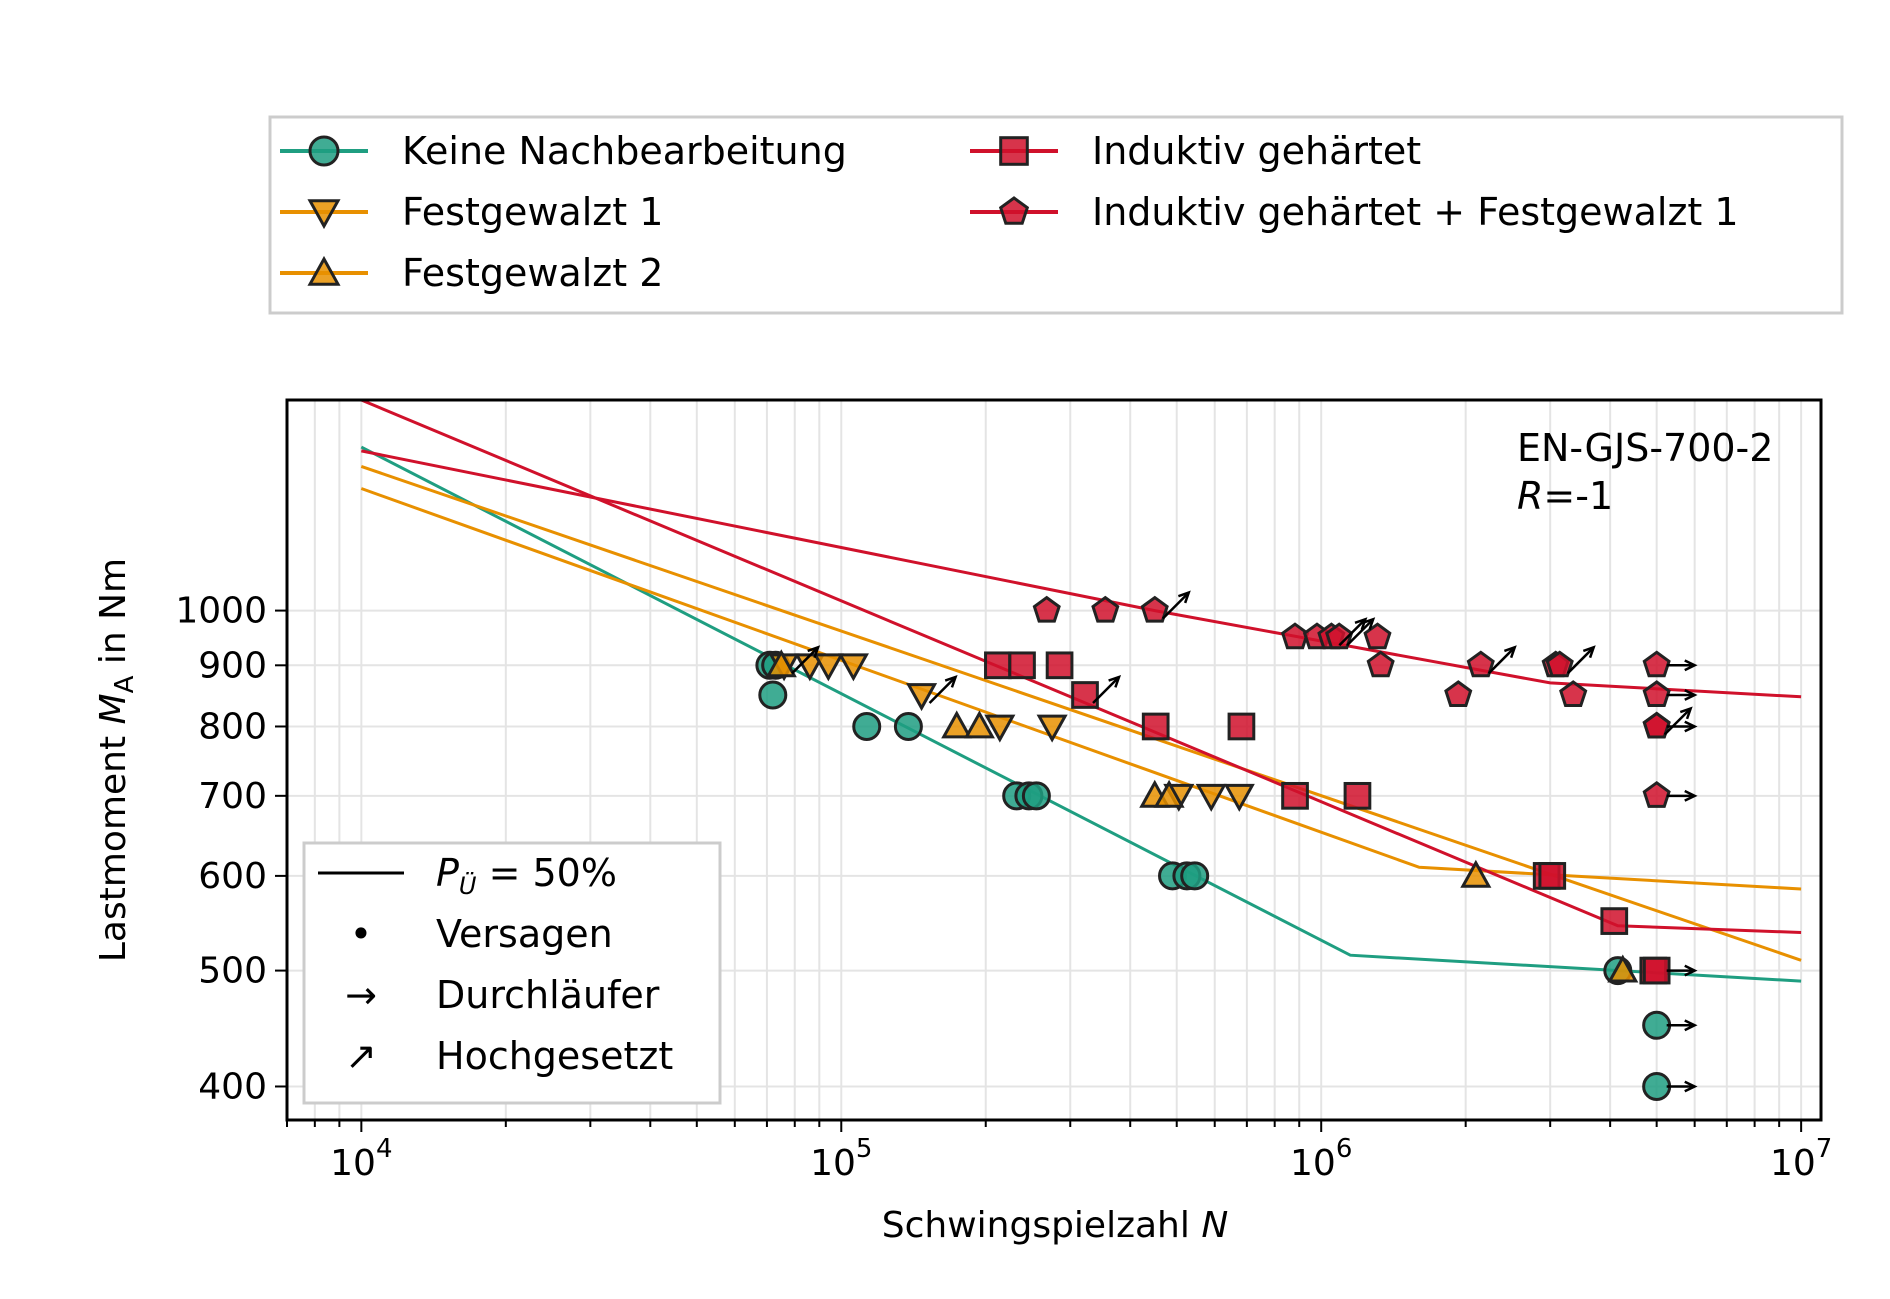 The width and height of the screenshot is (1890, 1299). I want to click on legend-marker-square, so click(1014, 151).